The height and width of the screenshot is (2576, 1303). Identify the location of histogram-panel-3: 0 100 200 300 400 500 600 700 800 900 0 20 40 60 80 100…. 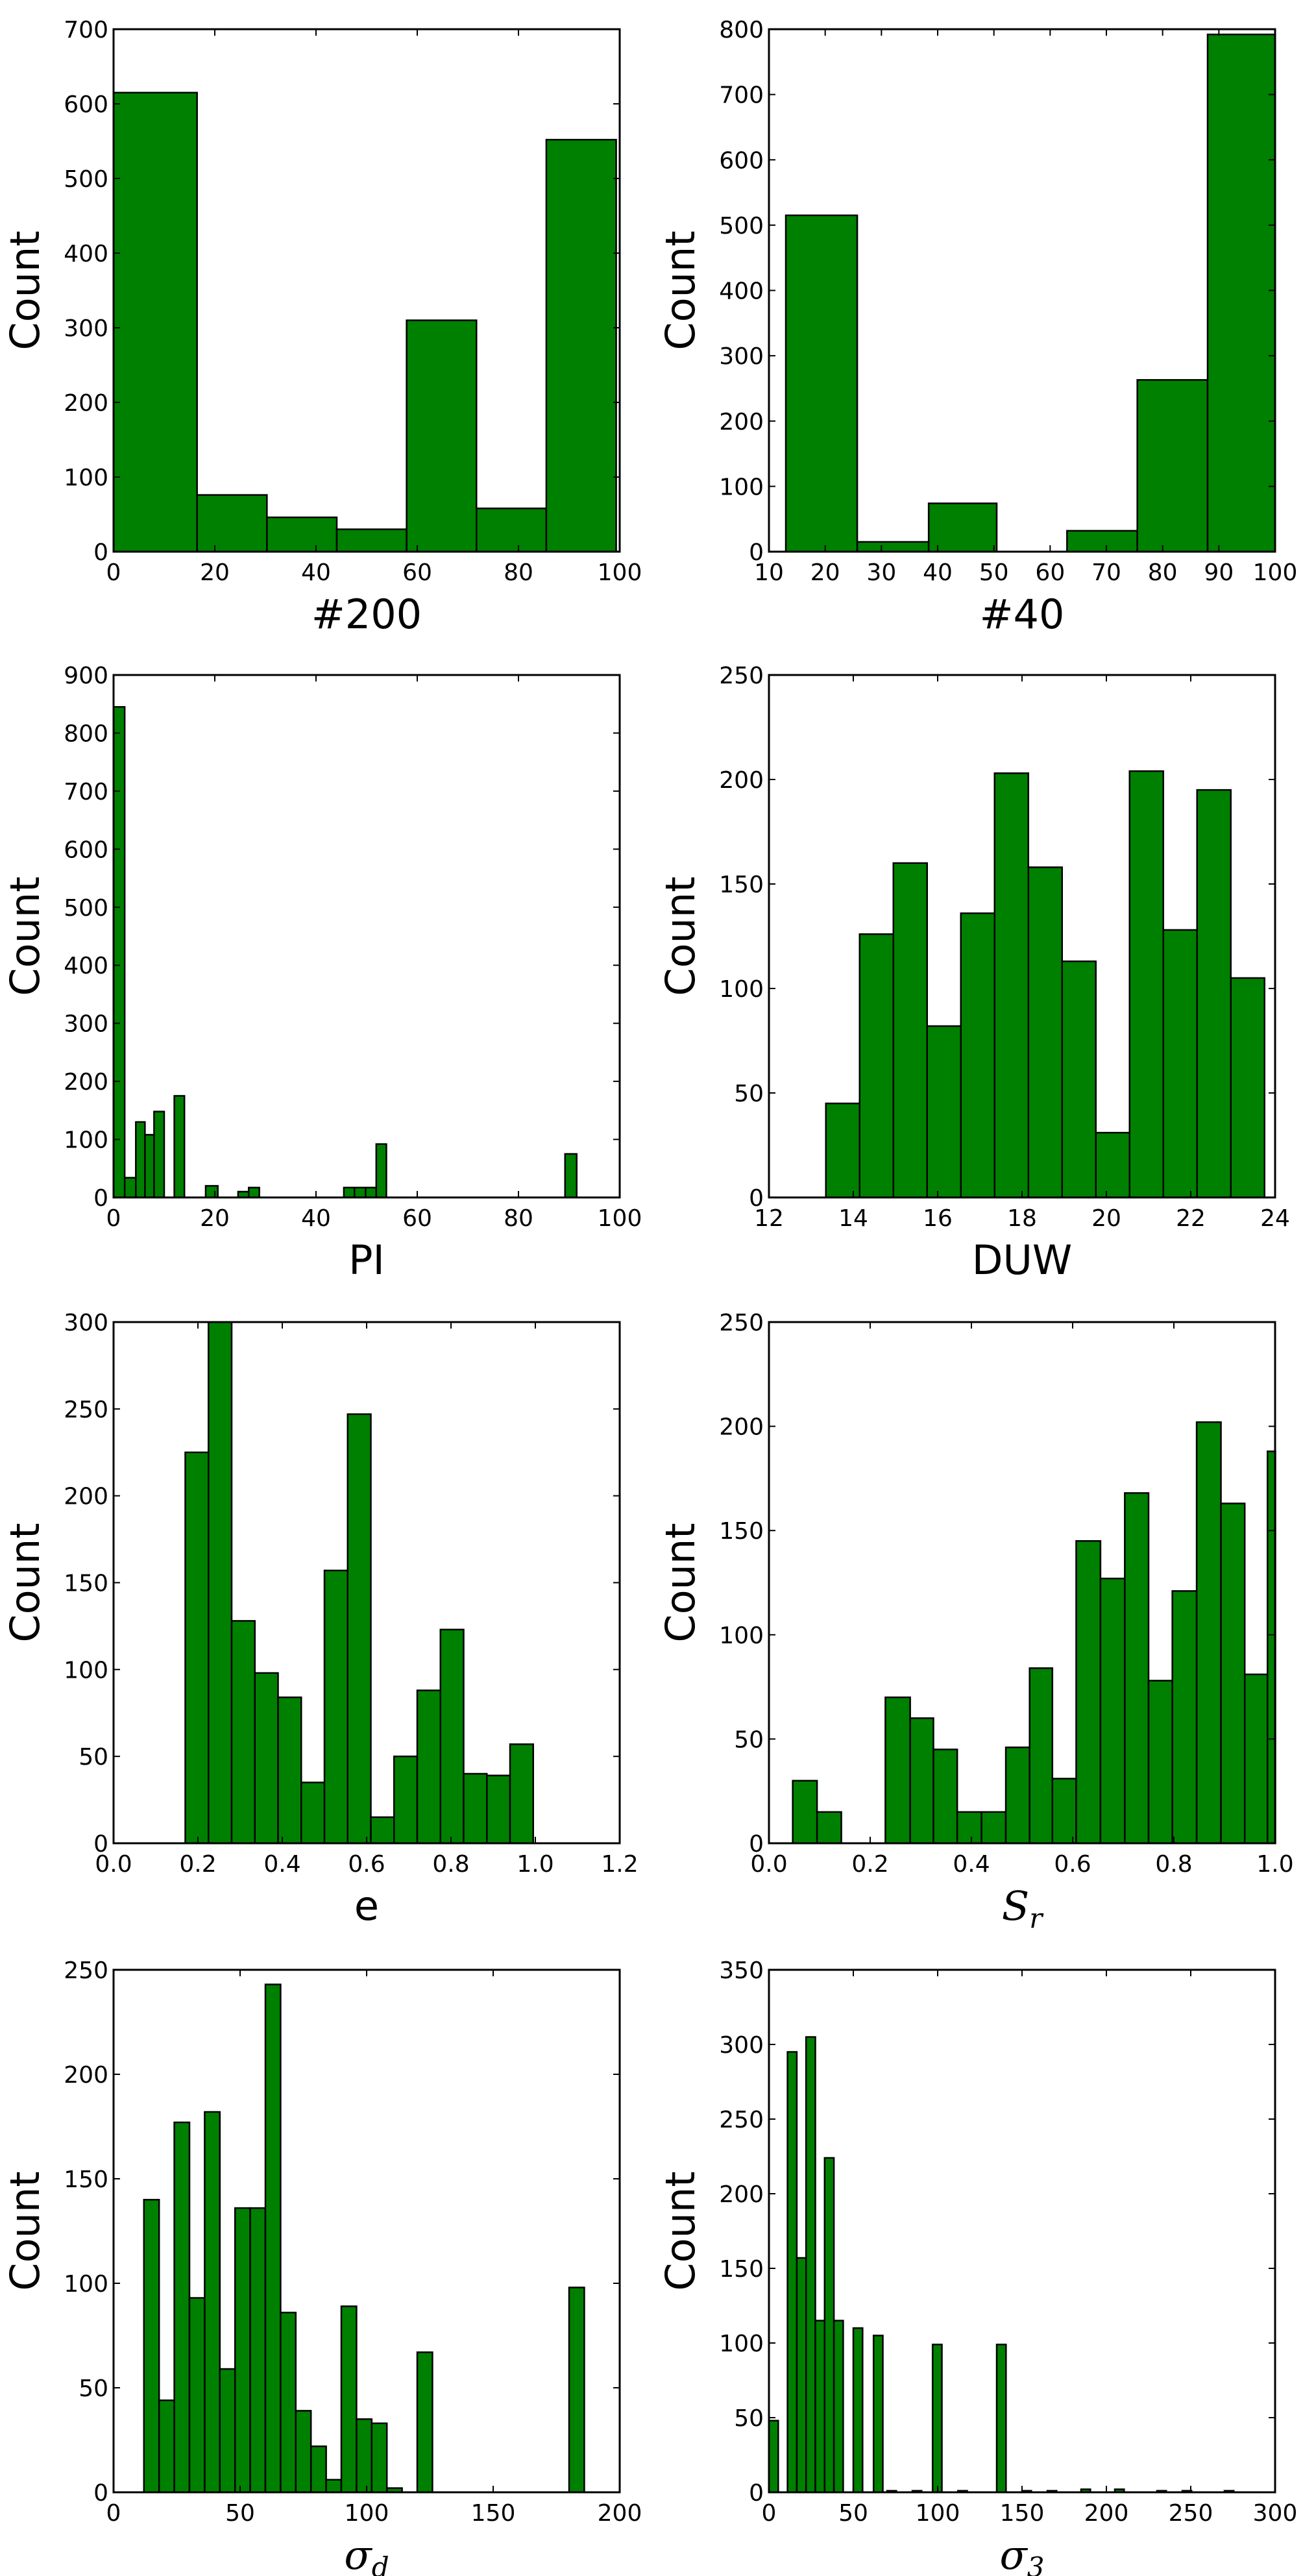
(321, 973).